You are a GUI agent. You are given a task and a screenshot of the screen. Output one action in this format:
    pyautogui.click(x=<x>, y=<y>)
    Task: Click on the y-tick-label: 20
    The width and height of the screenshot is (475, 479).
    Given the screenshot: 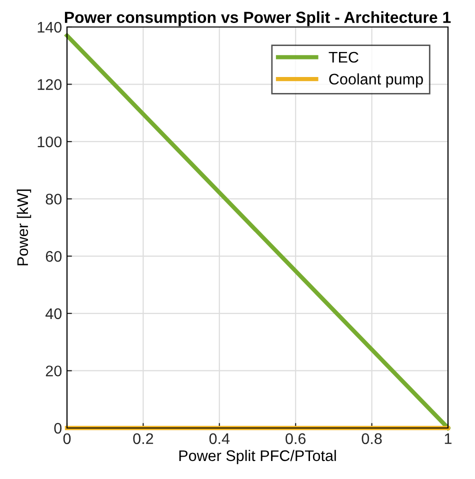 What is the action you would take?
    pyautogui.click(x=54, y=371)
    